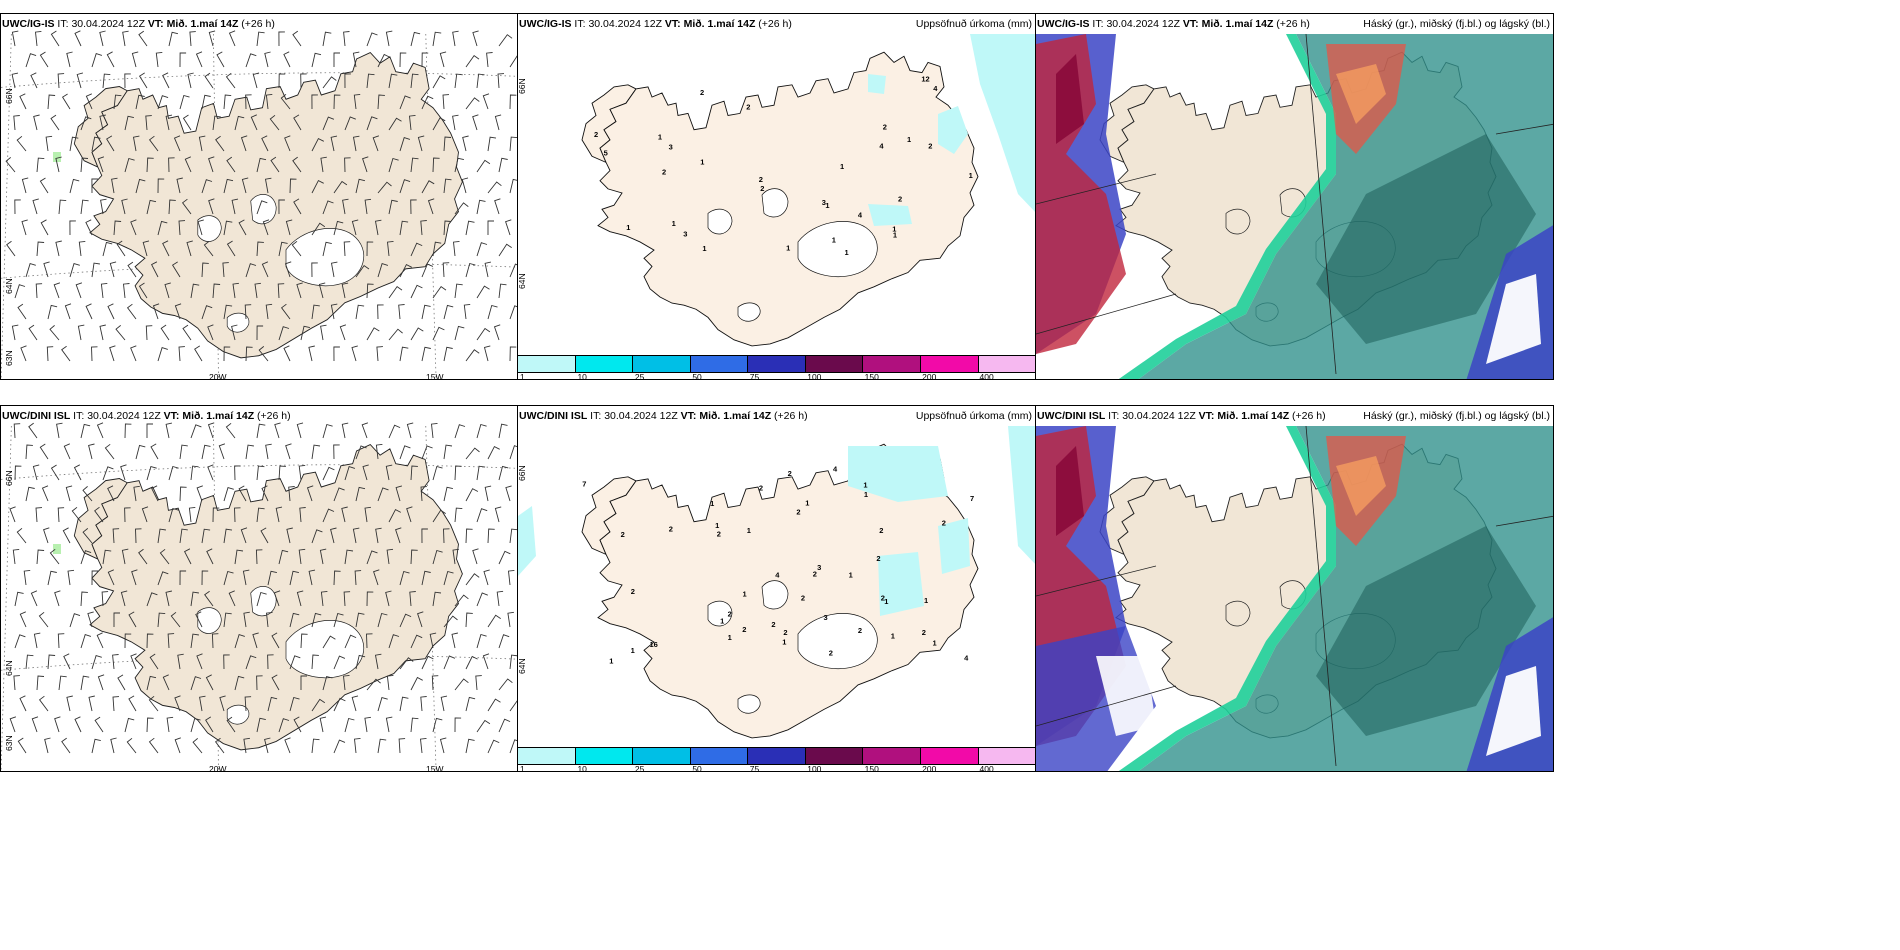  I want to click on precip-area, so click(898, 474).